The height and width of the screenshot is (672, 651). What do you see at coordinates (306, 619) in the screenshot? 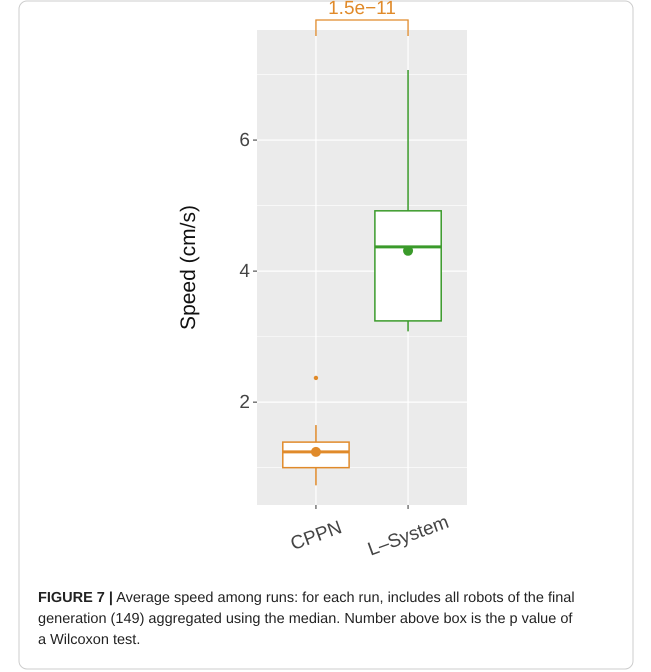
I see `caption: FIGURE 7 | Average speed among runs: for each run, includes all robots of the final generation (149) aggregated using the median. Number above box is the p value of a Wilcoxon test.` at bounding box center [306, 619].